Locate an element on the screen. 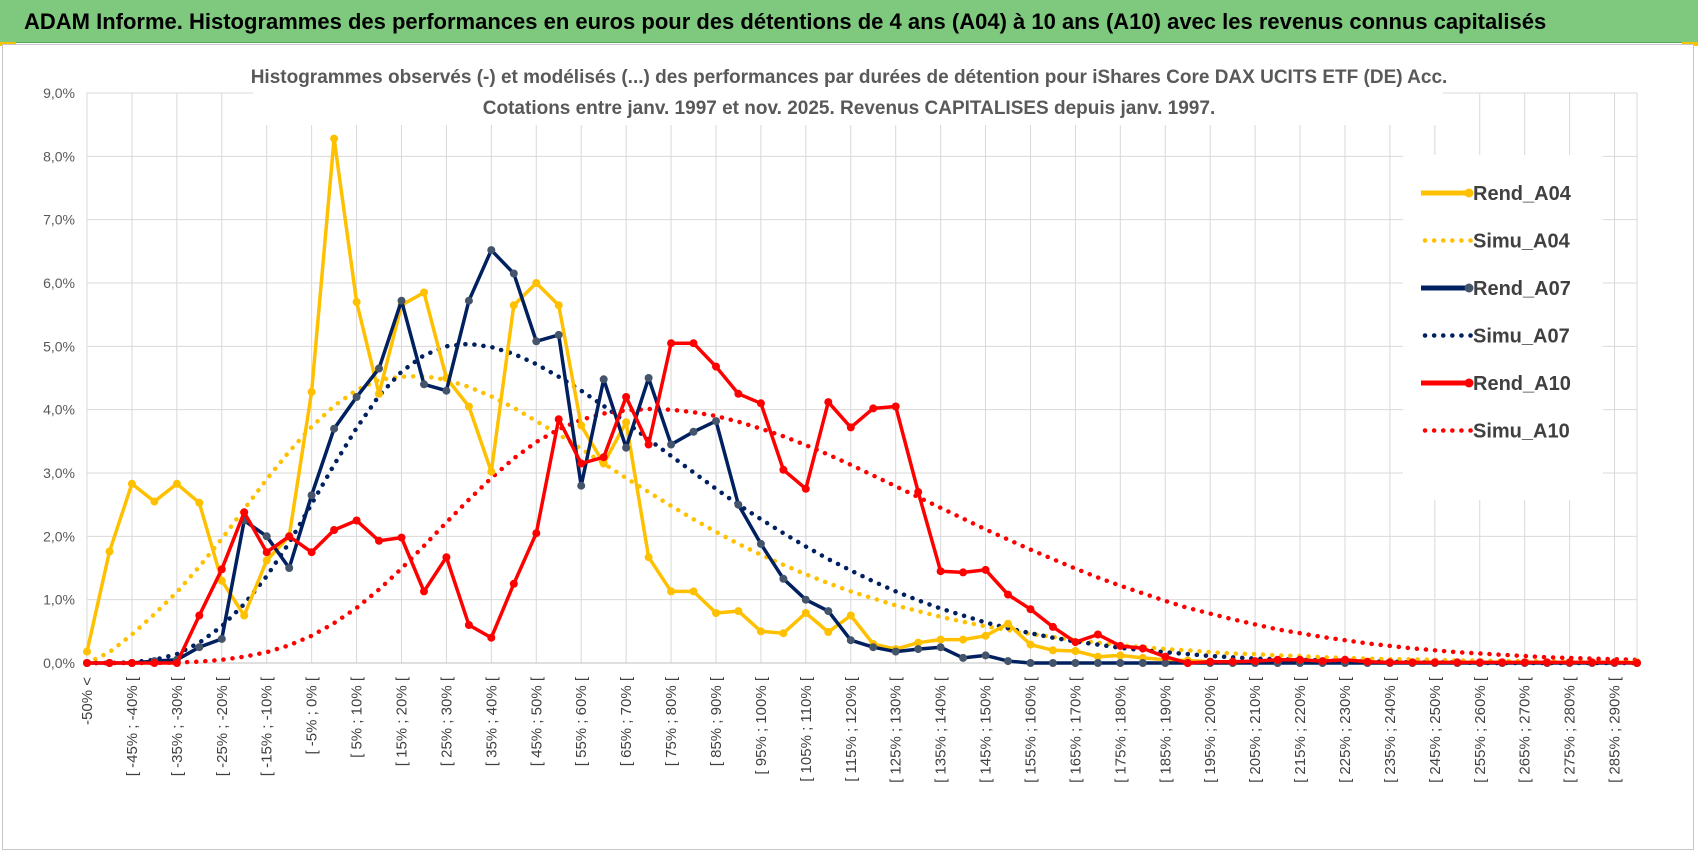 This screenshot has height=854, width=1698. legend-item: Simu_A10 is located at coordinates (1496, 432).